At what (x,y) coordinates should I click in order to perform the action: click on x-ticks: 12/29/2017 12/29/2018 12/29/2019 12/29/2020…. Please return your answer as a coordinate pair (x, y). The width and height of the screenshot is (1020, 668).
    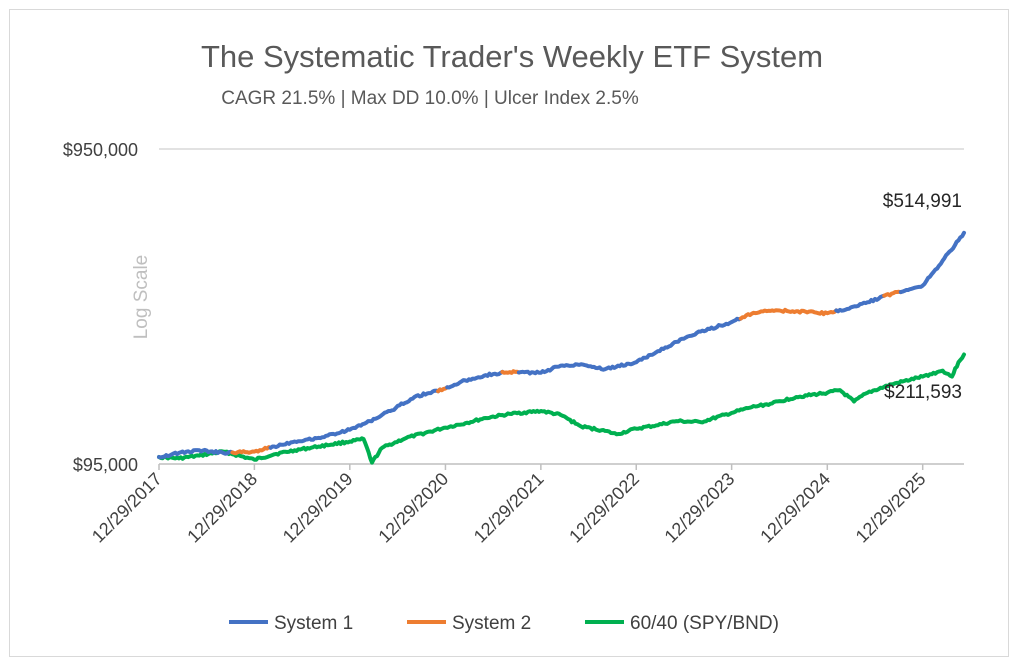
    Looking at the image, I should click on (509, 505).